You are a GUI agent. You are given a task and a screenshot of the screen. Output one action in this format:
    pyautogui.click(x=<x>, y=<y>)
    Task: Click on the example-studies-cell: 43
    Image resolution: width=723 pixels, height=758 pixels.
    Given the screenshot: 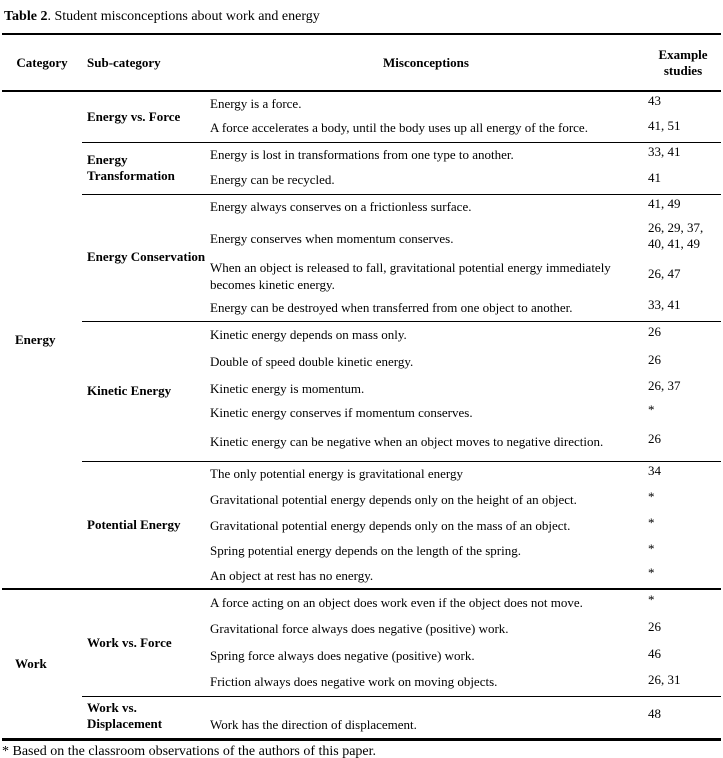 What is the action you would take?
    pyautogui.click(x=654, y=101)
    